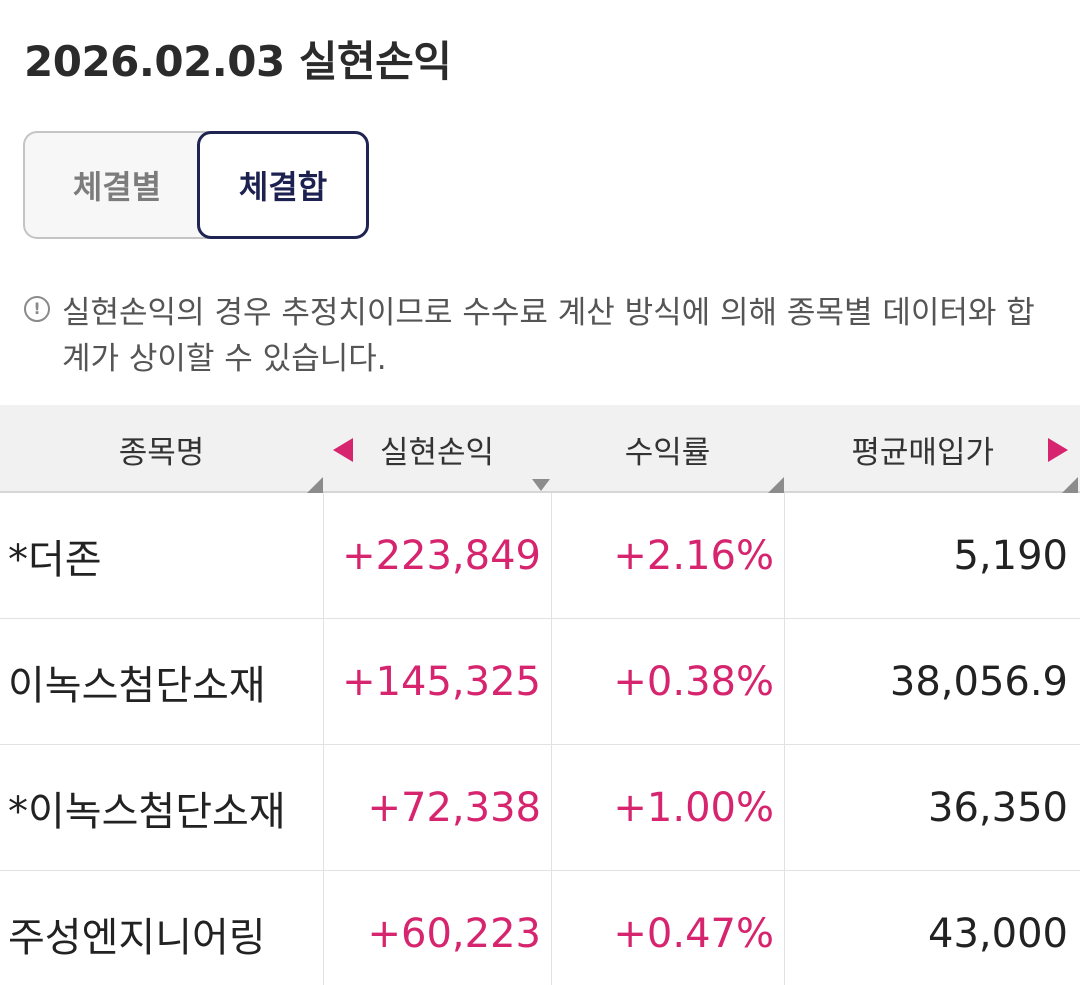  What do you see at coordinates (667, 681) in the screenshot?
I see `cell-return-rate: +0.38%` at bounding box center [667, 681].